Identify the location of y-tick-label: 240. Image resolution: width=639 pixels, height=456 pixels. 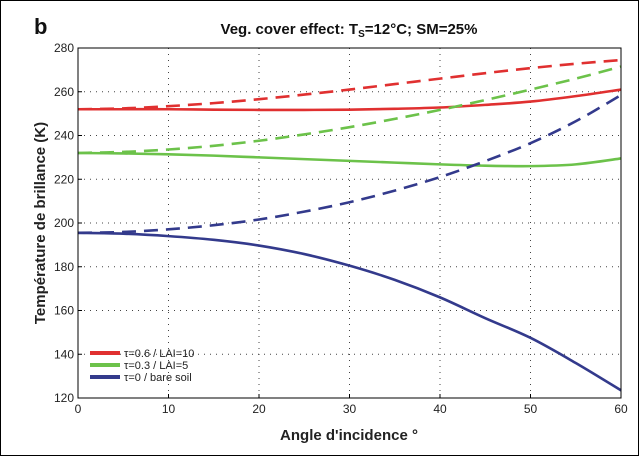
(64, 136).